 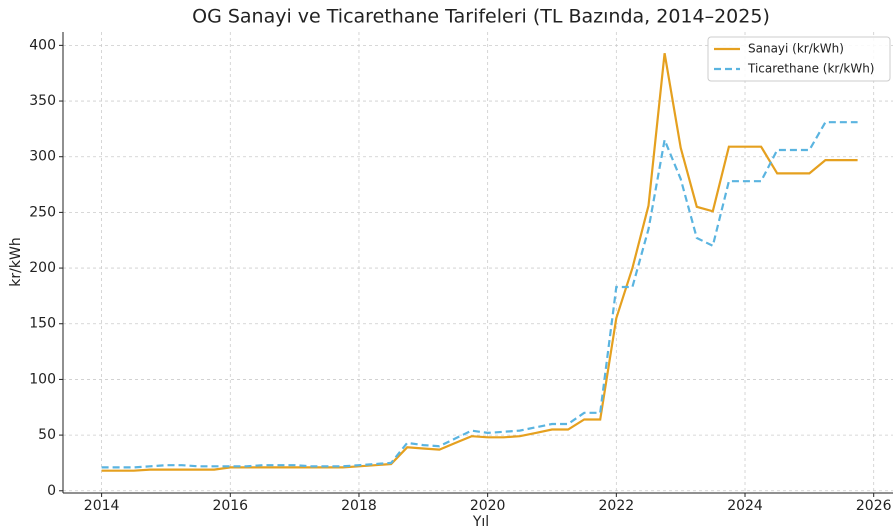 What do you see at coordinates (488, 506) in the screenshot?
I see `x-tick-label: 2020` at bounding box center [488, 506].